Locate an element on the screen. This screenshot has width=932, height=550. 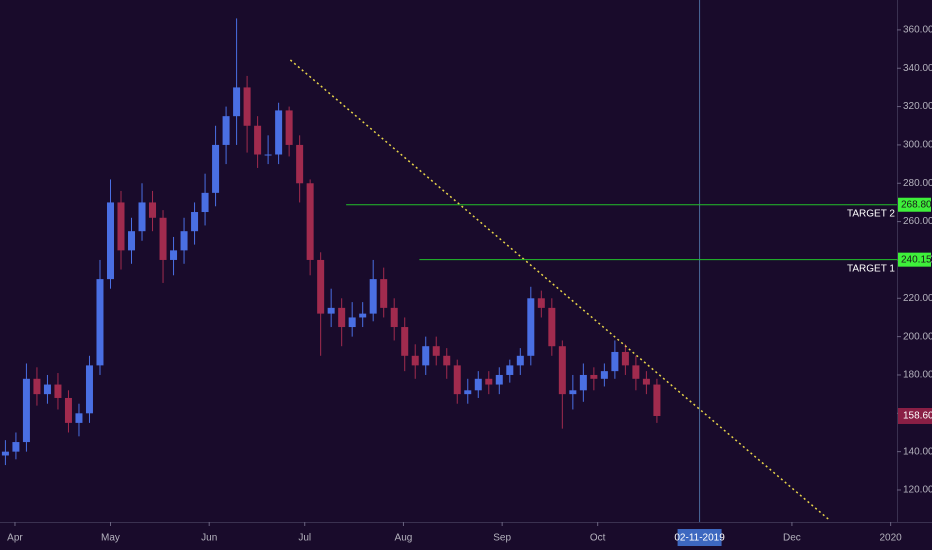
y-tick-label: 120.00 is located at coordinates (917, 490).